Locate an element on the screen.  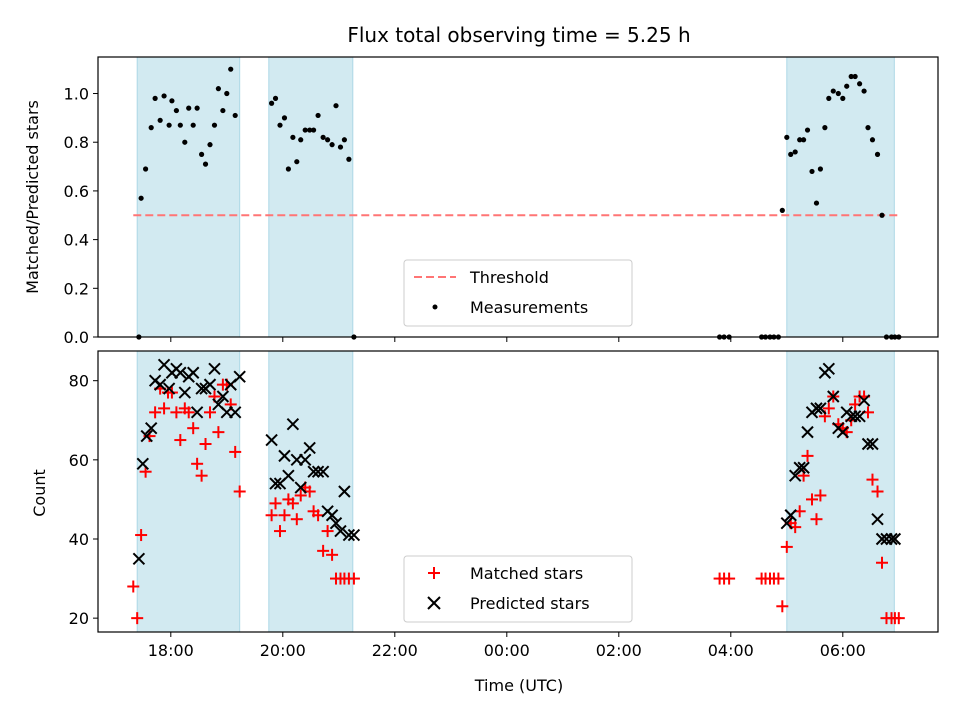
top-ytick-label: 0.2 is located at coordinates (76, 288).